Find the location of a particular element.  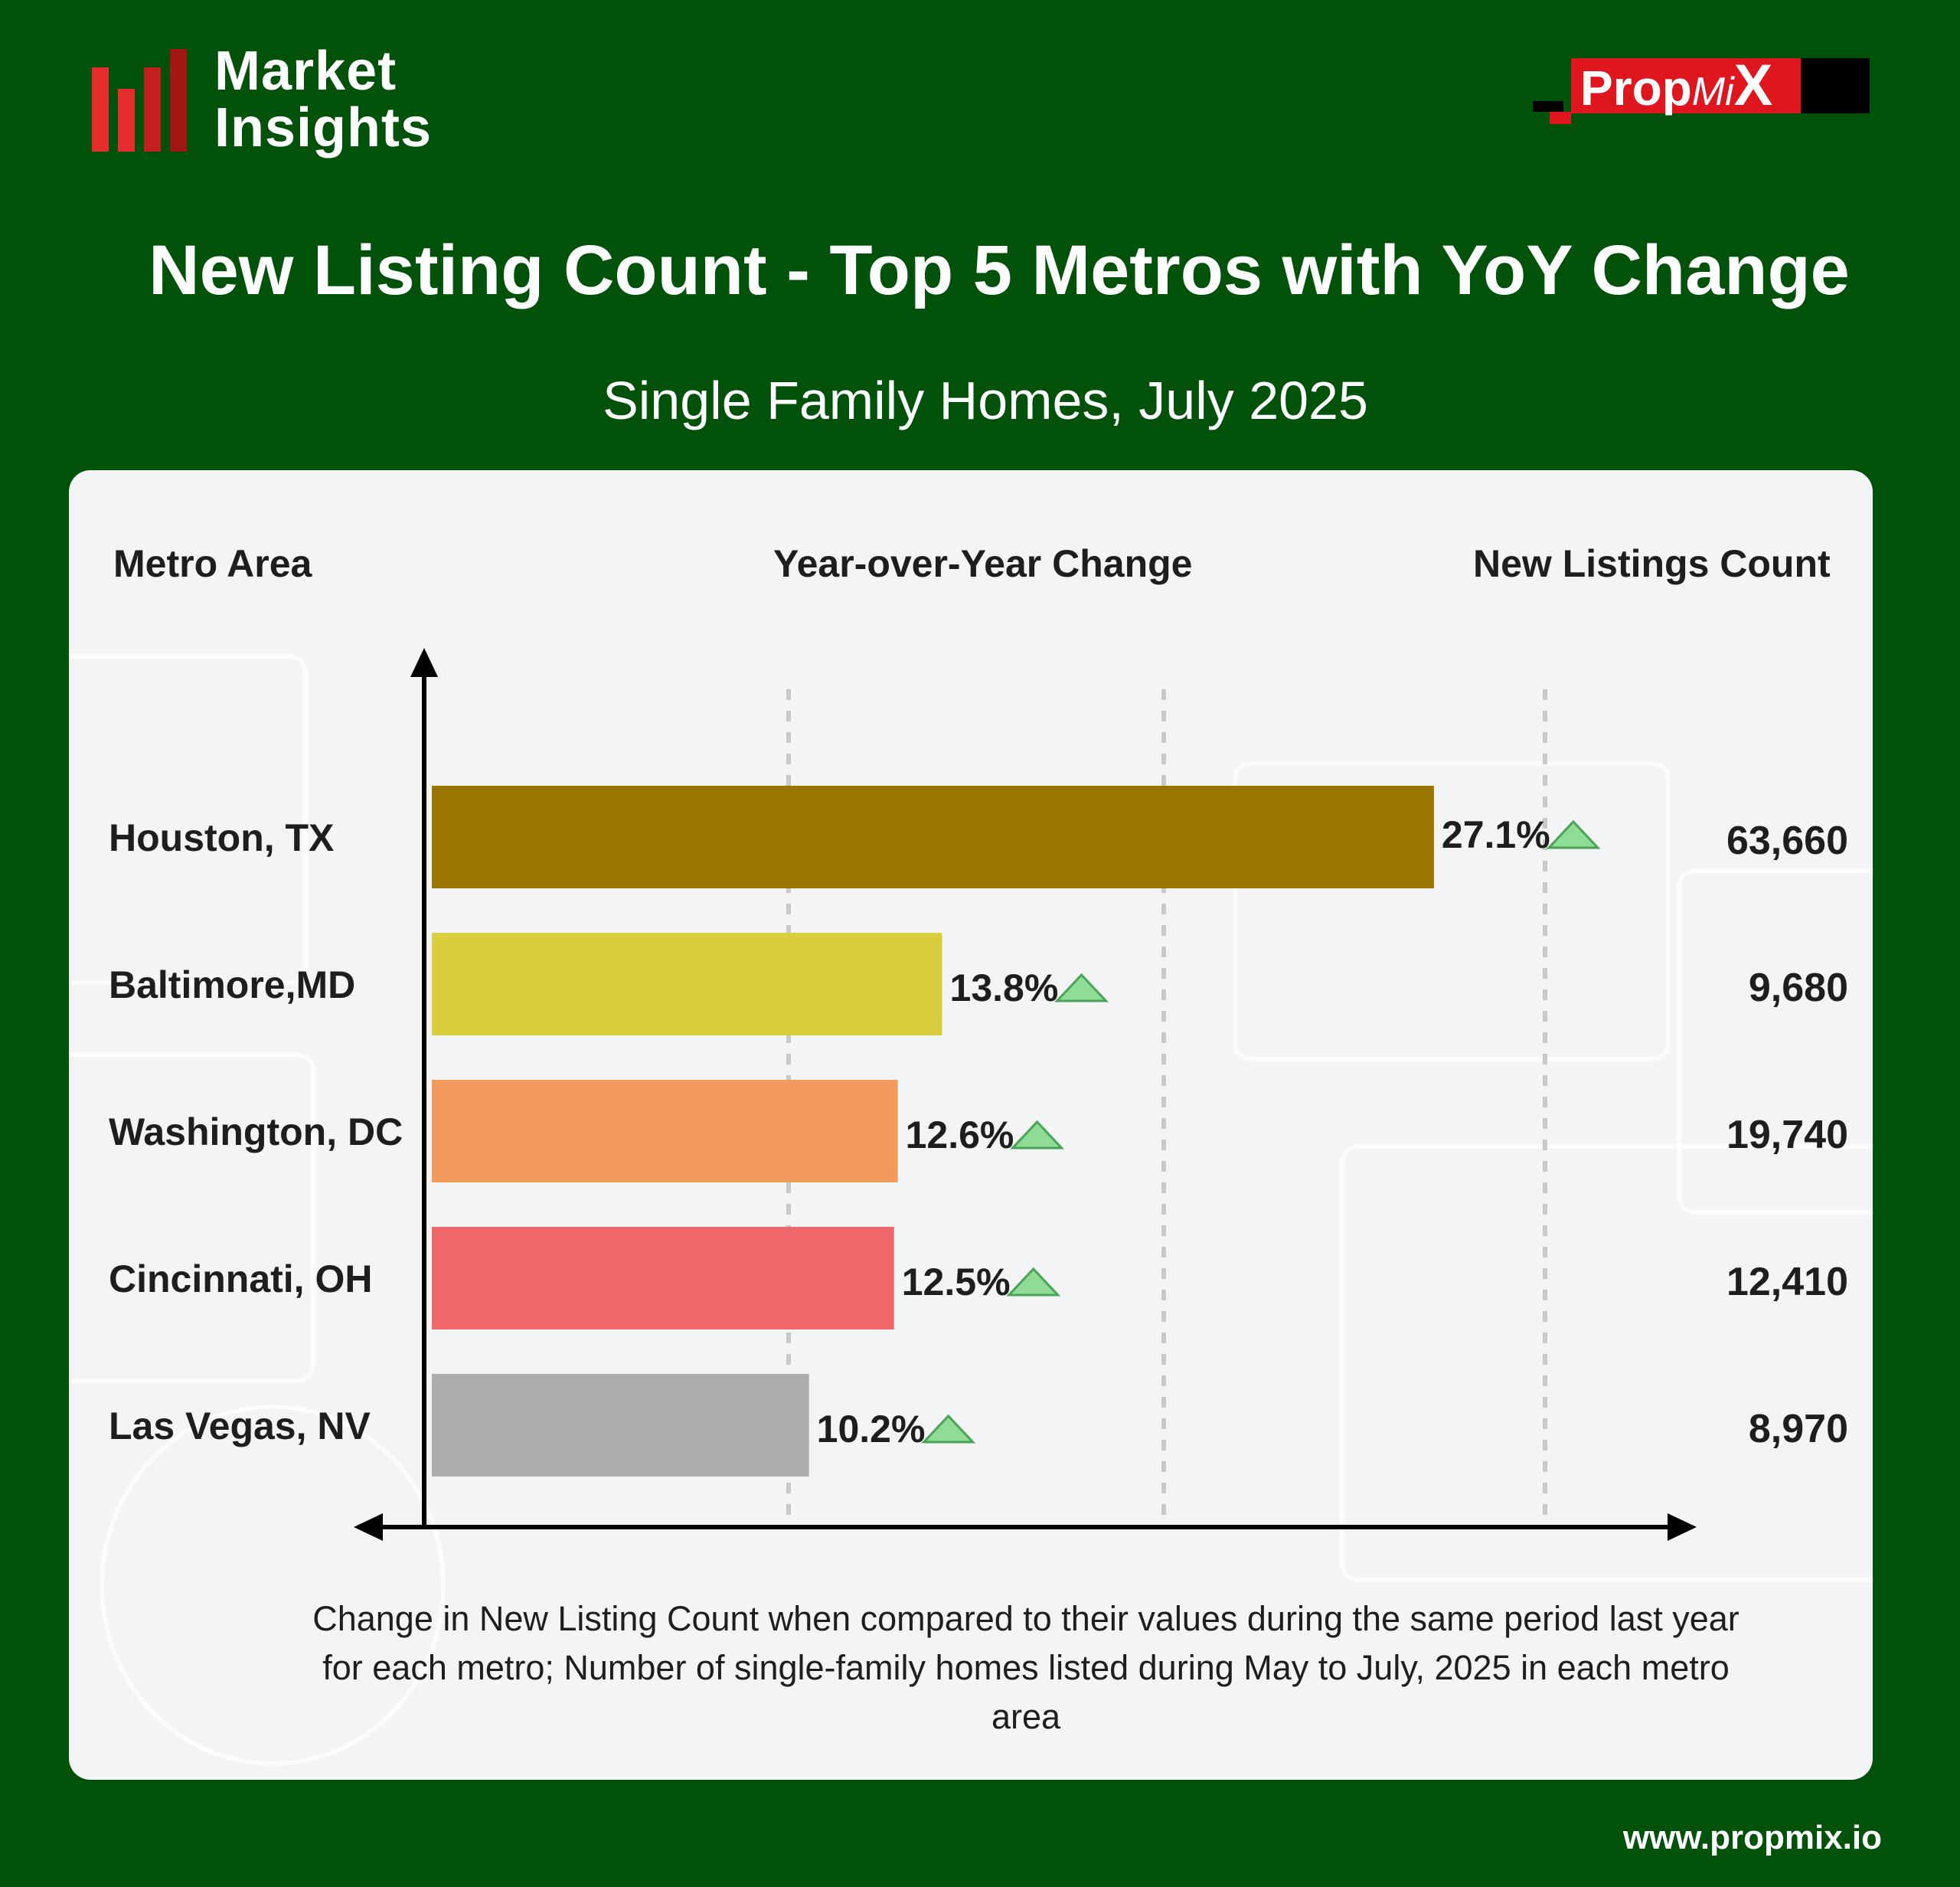

brand-line-1: Market is located at coordinates (305, 71).